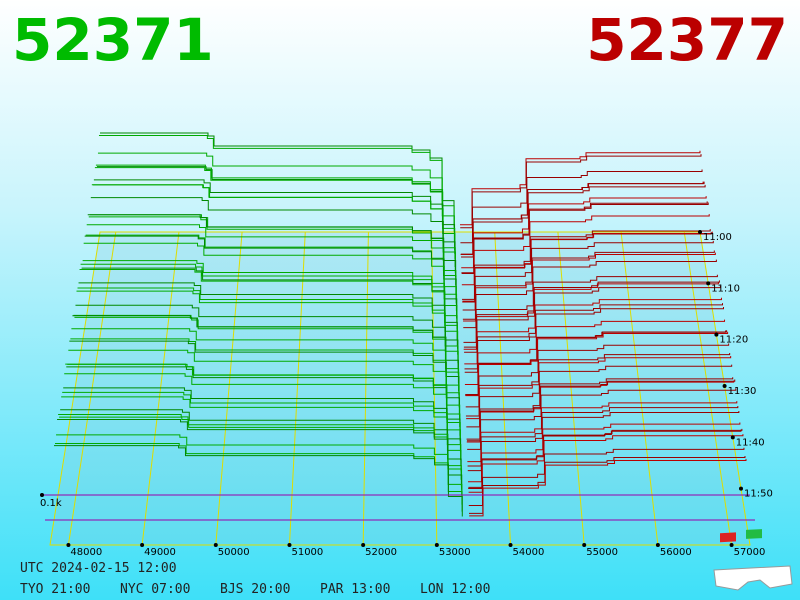 The width and height of the screenshot is (800, 600). What do you see at coordinates (258, 481) in the screenshot?
I see `bid-depth-line` at bounding box center [258, 481].